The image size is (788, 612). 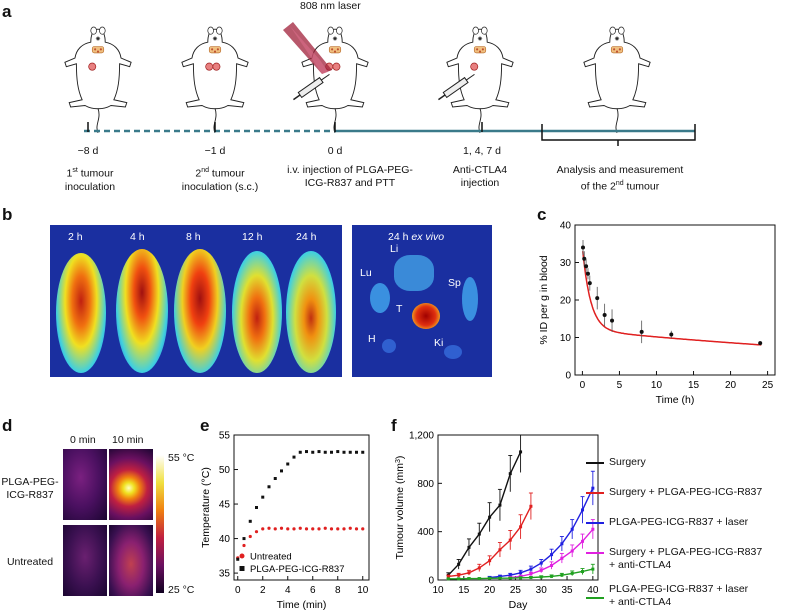 I want to click on x-tick-label: 35, so click(x=567, y=590).